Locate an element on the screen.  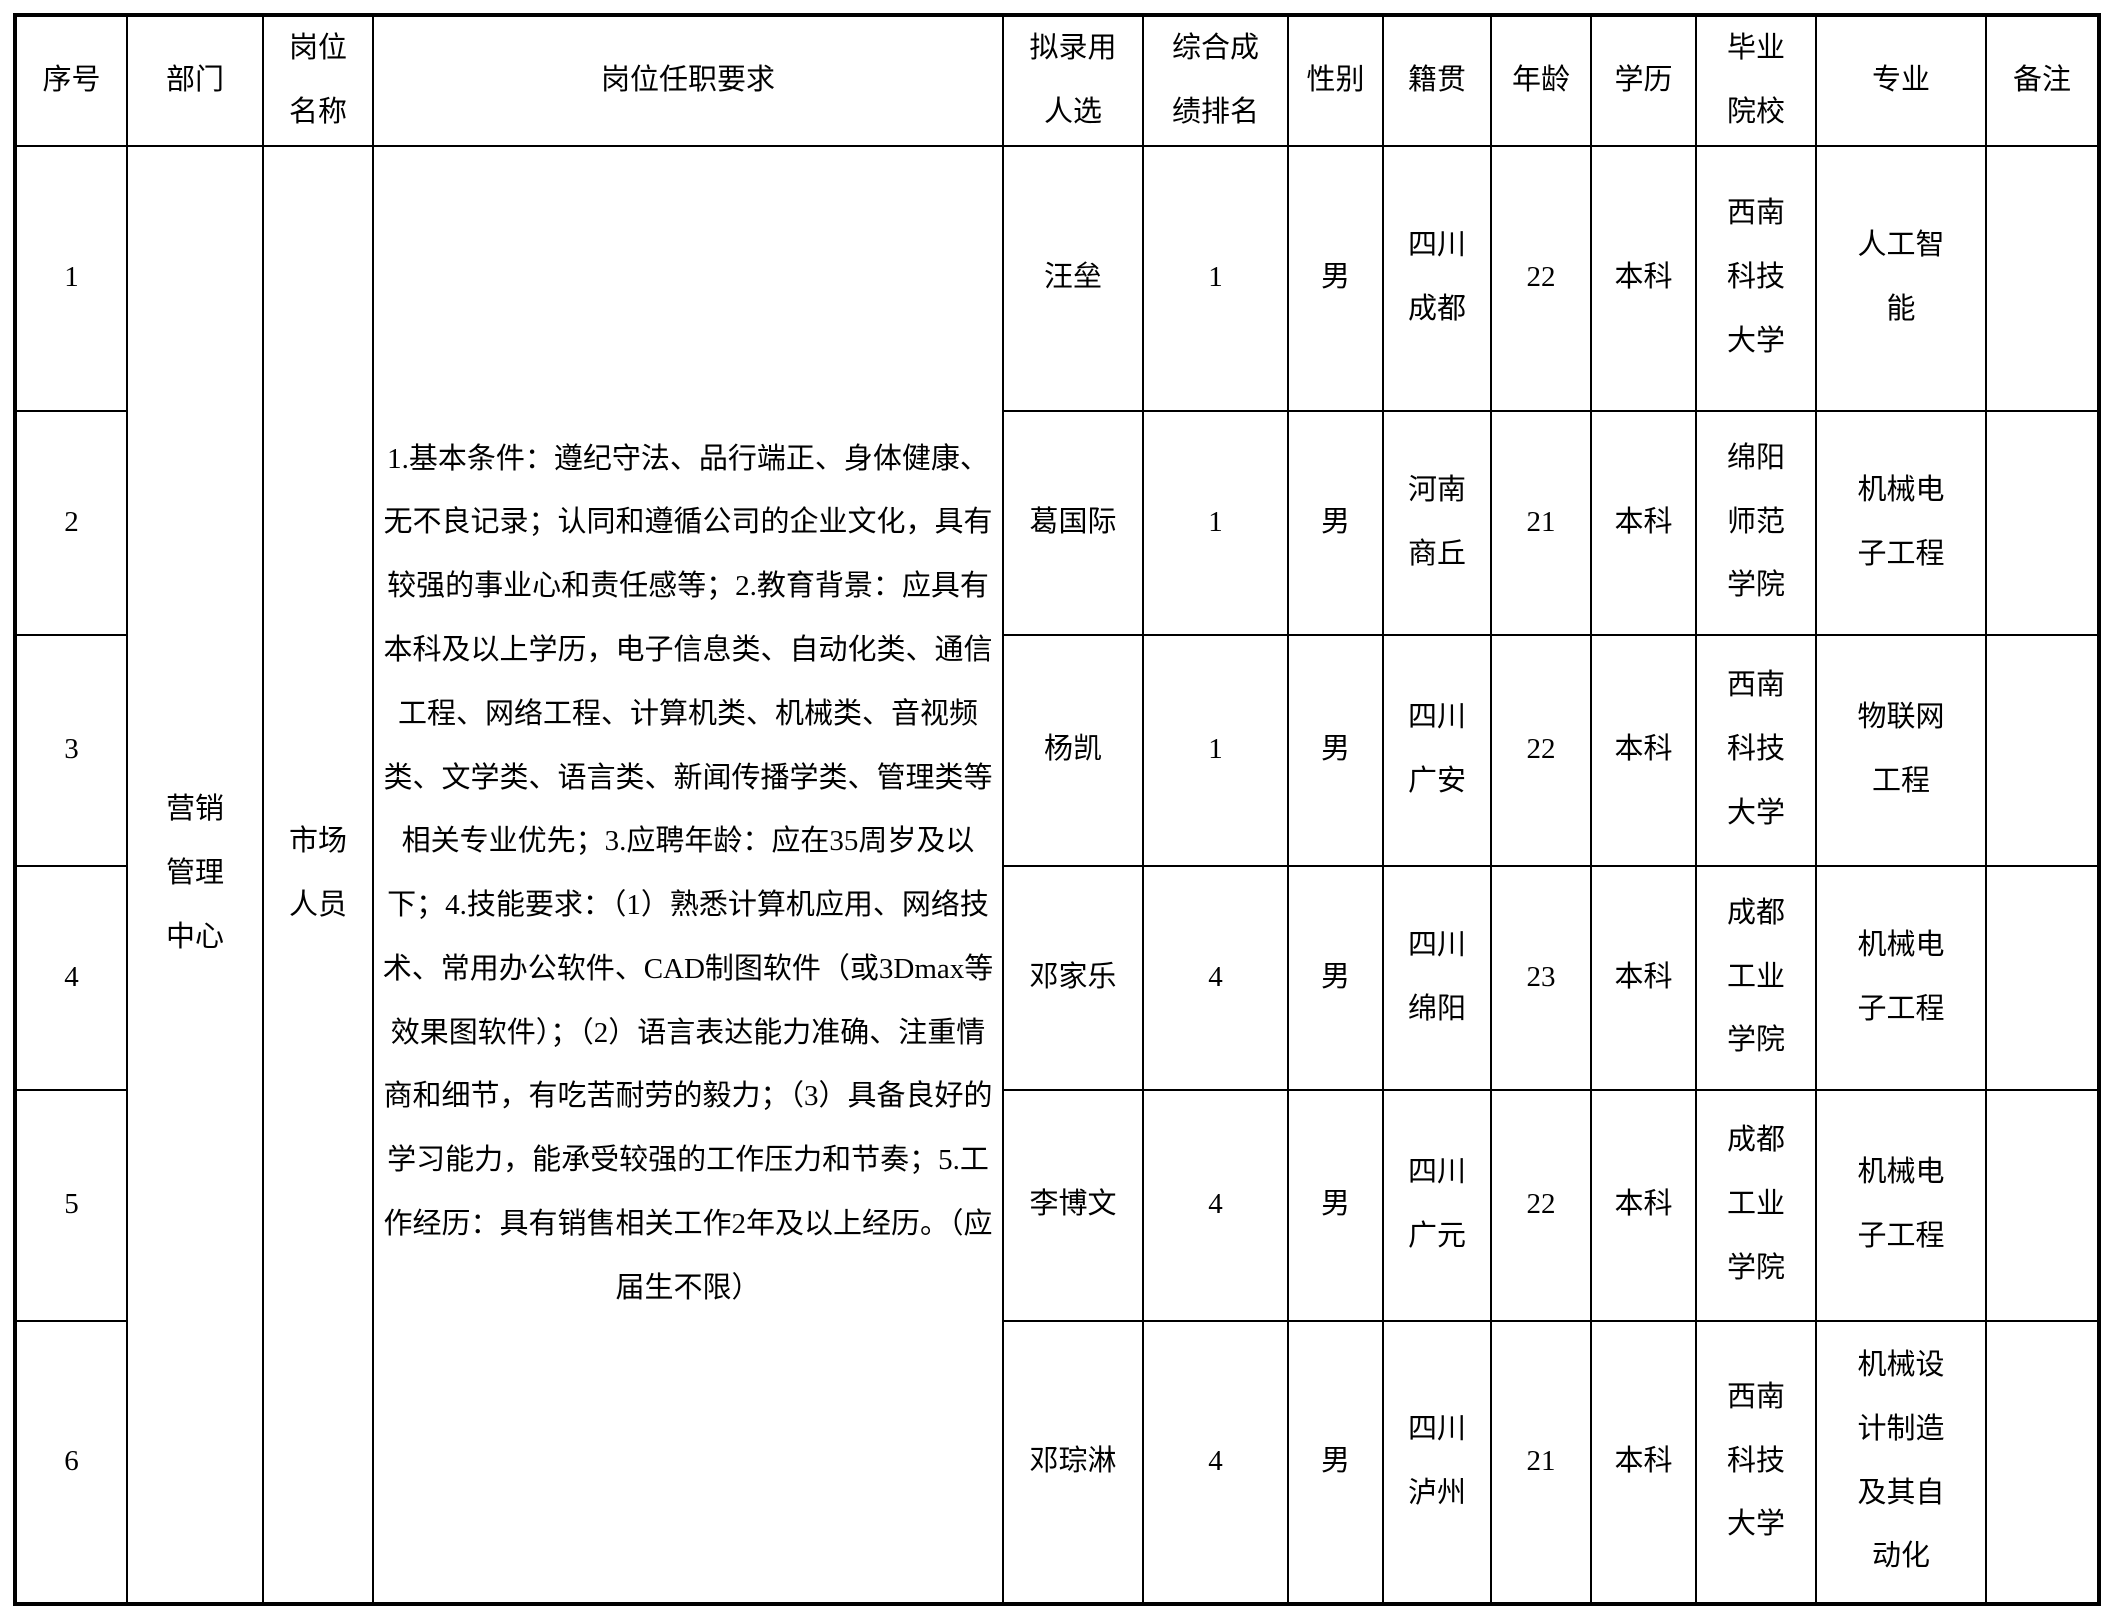
cell-major: 人工智 能 is located at coordinates (1901, 278).